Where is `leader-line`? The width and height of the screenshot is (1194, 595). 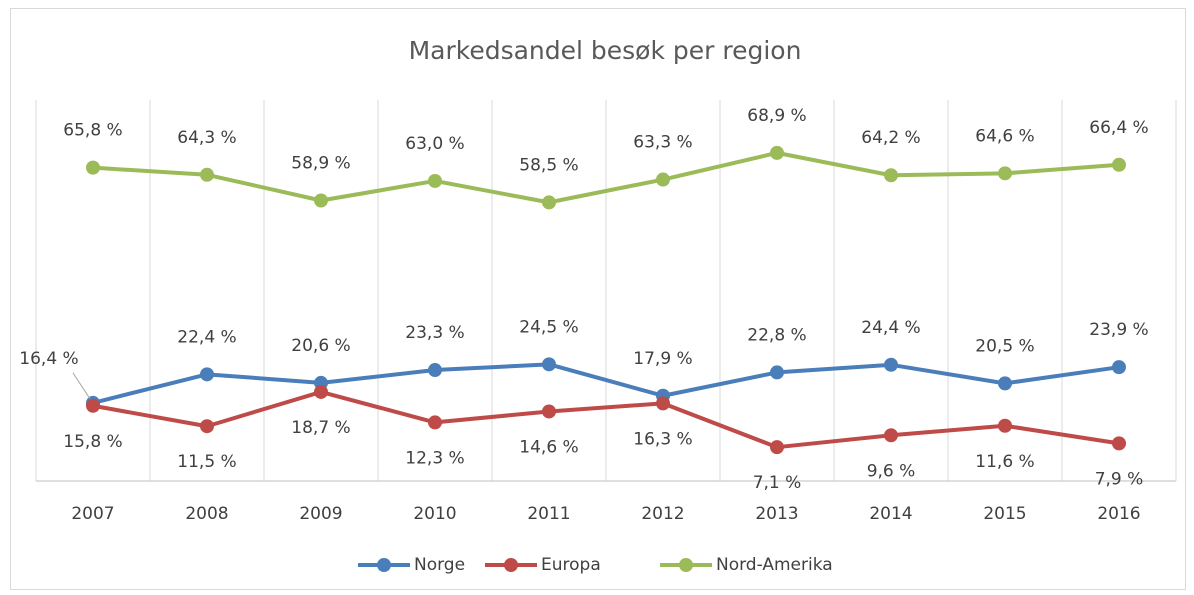
leader-line is located at coordinates (81, 386).